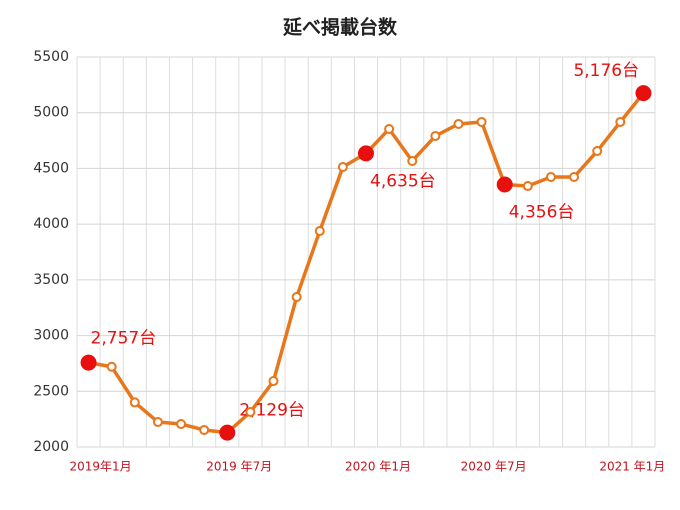  Describe the element at coordinates (51, 336) in the screenshot. I see `y-tick-label: 3000` at that location.